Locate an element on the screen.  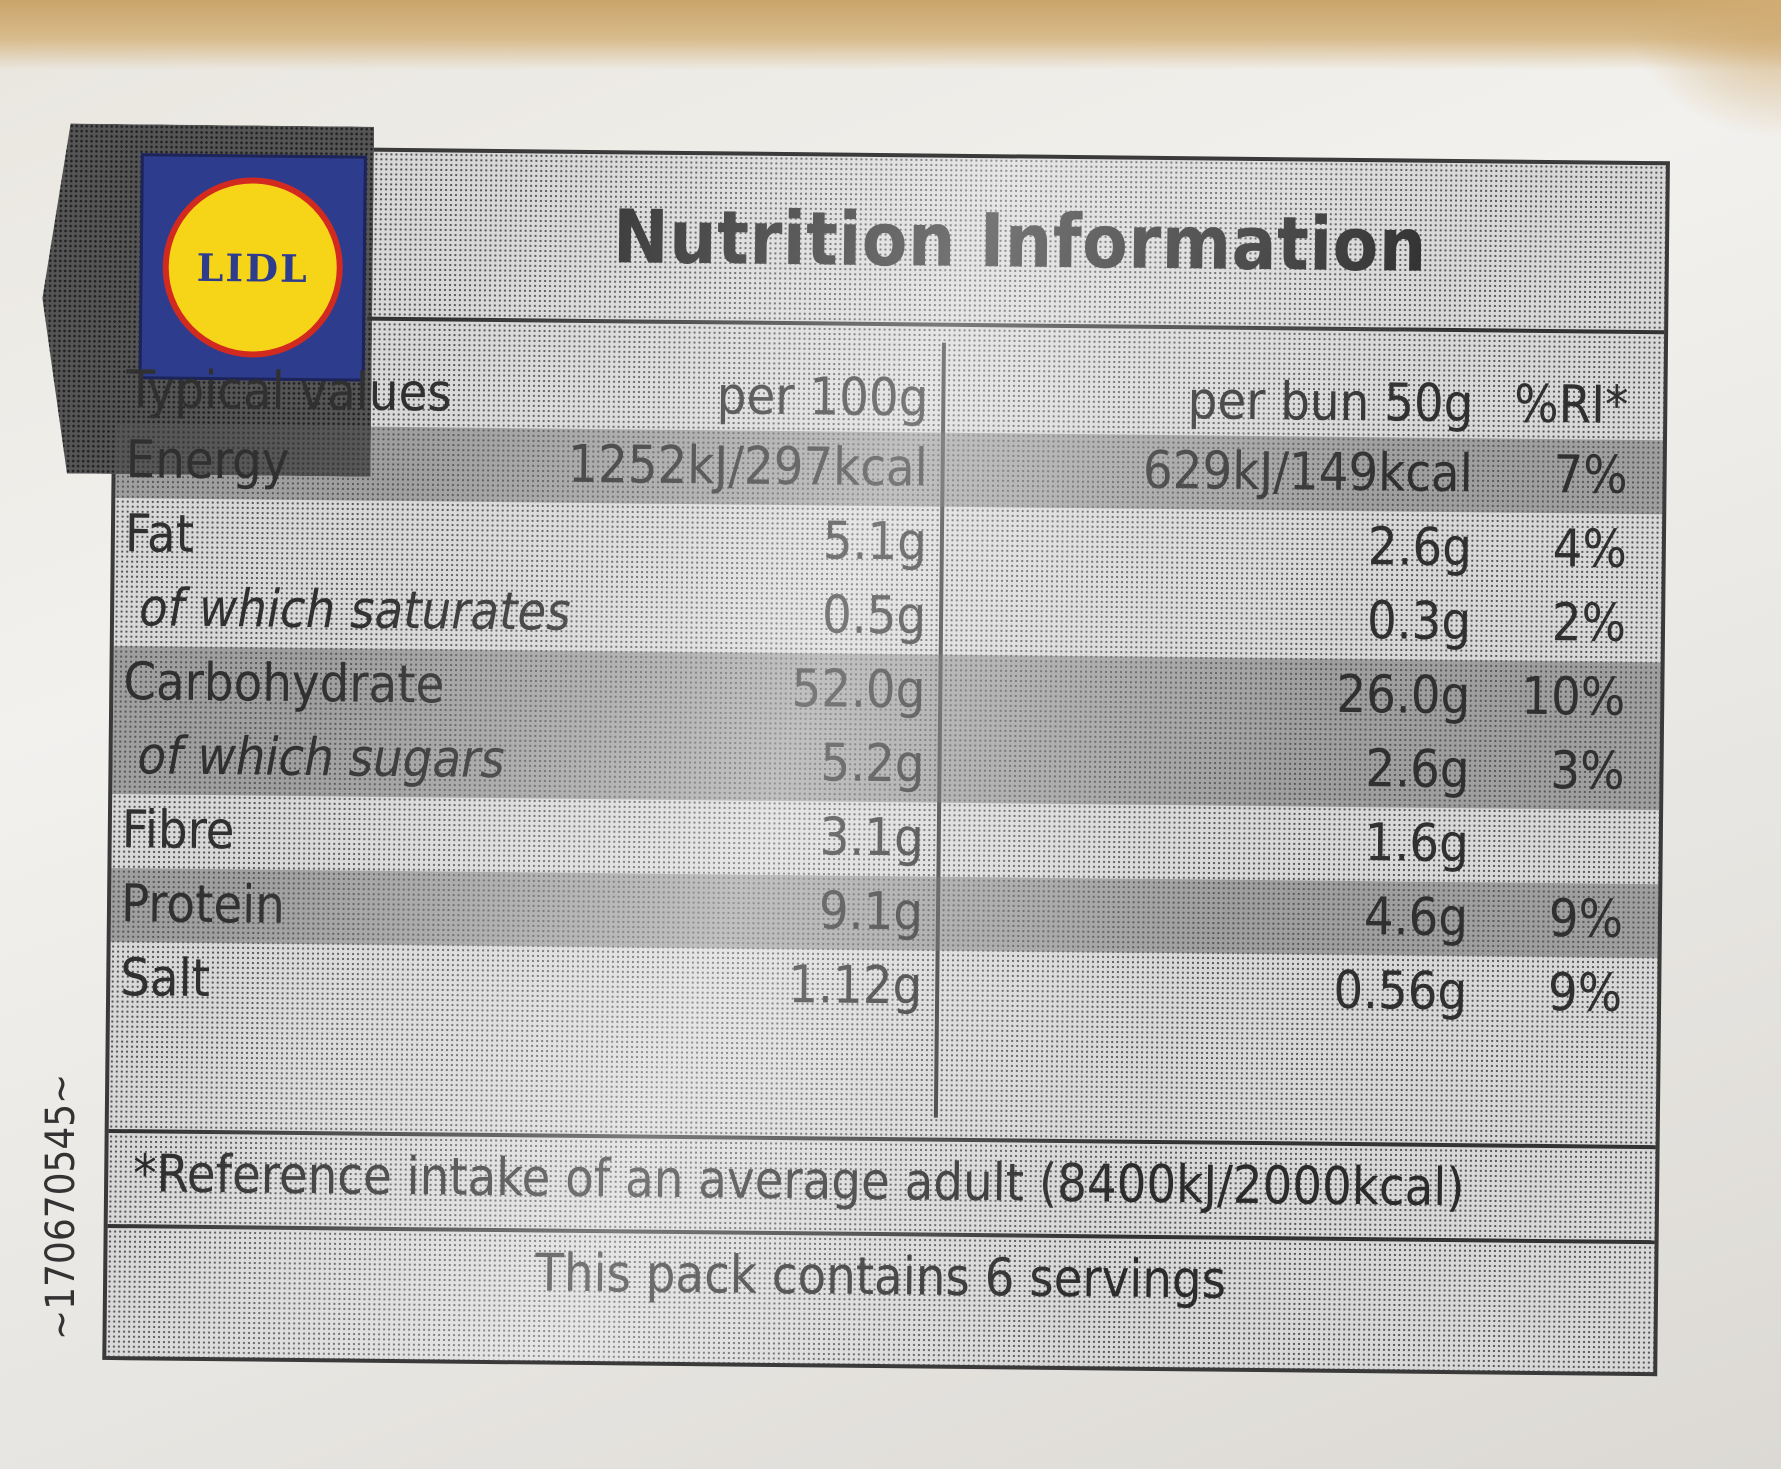
nutrient-per-100g: 5.2g is located at coordinates (872, 764).